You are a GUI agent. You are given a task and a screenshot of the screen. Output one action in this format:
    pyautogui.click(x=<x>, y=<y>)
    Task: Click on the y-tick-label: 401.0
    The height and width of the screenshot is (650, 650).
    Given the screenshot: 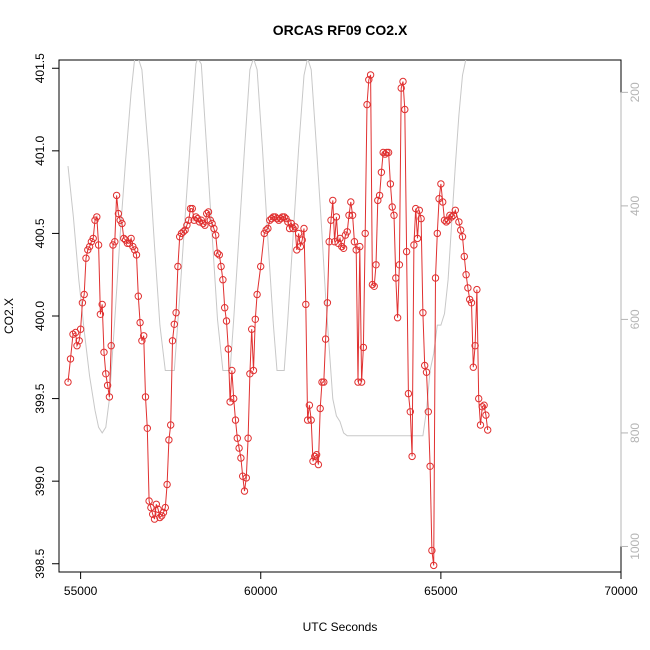 What is the action you would take?
    pyautogui.click(x=40, y=150)
    